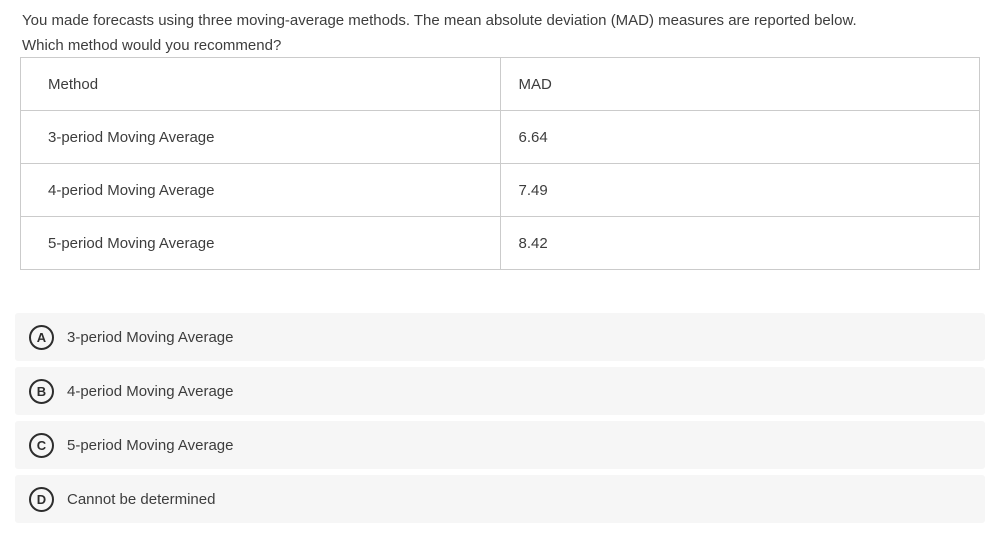 The height and width of the screenshot is (546, 997). Describe the element at coordinates (739, 84) in the screenshot. I see `table-header-mad: MAD` at that location.